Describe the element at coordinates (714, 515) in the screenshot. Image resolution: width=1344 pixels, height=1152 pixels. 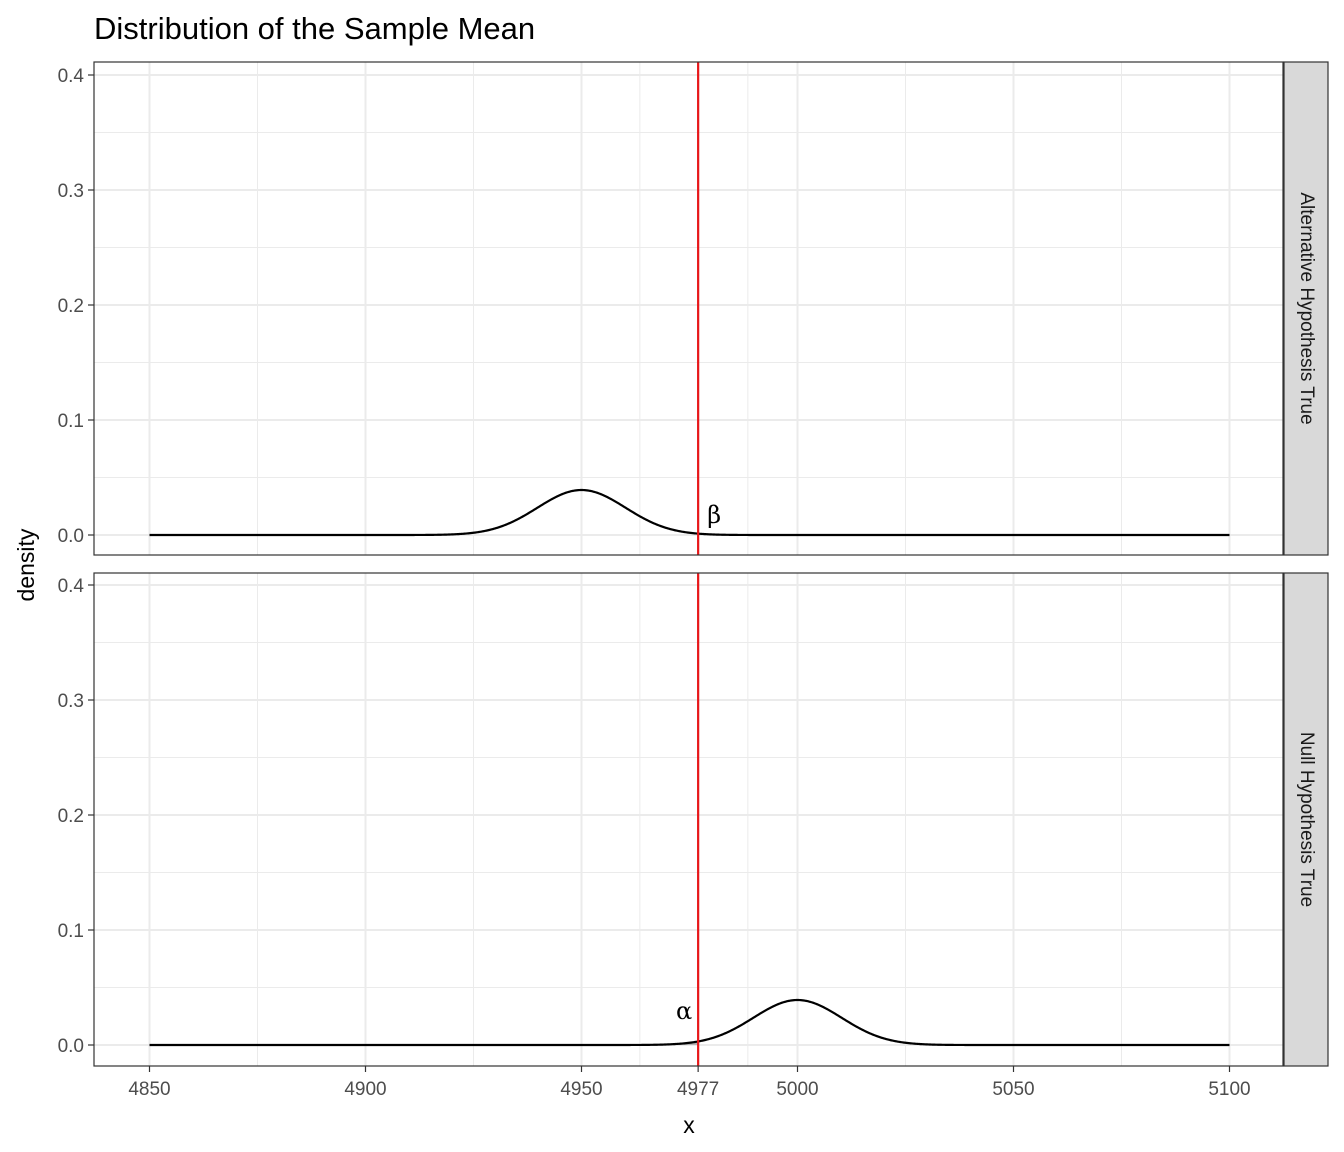
I see `shaded-area-label: β` at that location.